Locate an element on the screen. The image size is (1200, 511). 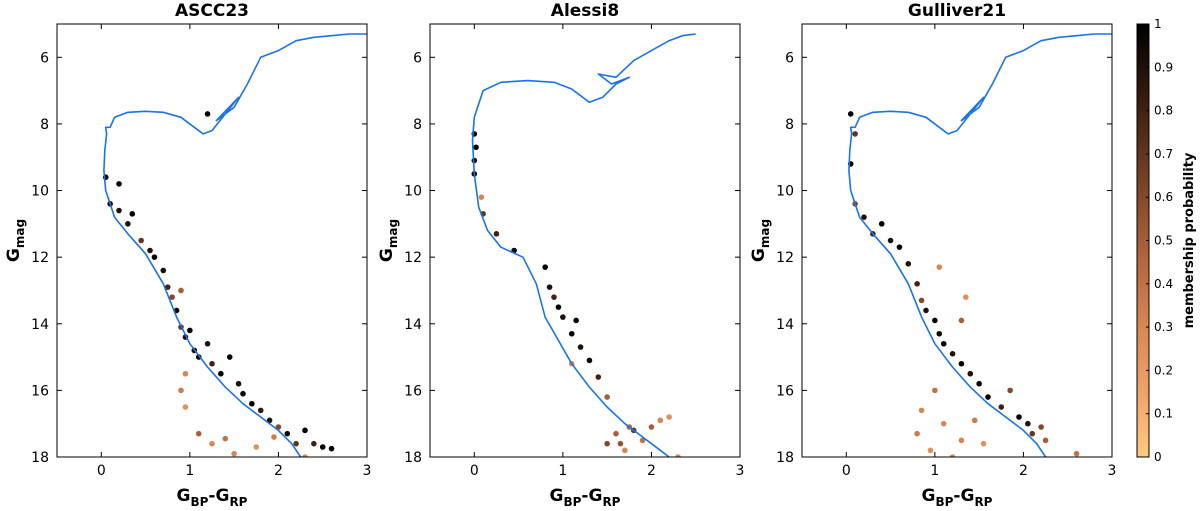
colorbar-tick-label: 0 is located at coordinates (1158, 457).